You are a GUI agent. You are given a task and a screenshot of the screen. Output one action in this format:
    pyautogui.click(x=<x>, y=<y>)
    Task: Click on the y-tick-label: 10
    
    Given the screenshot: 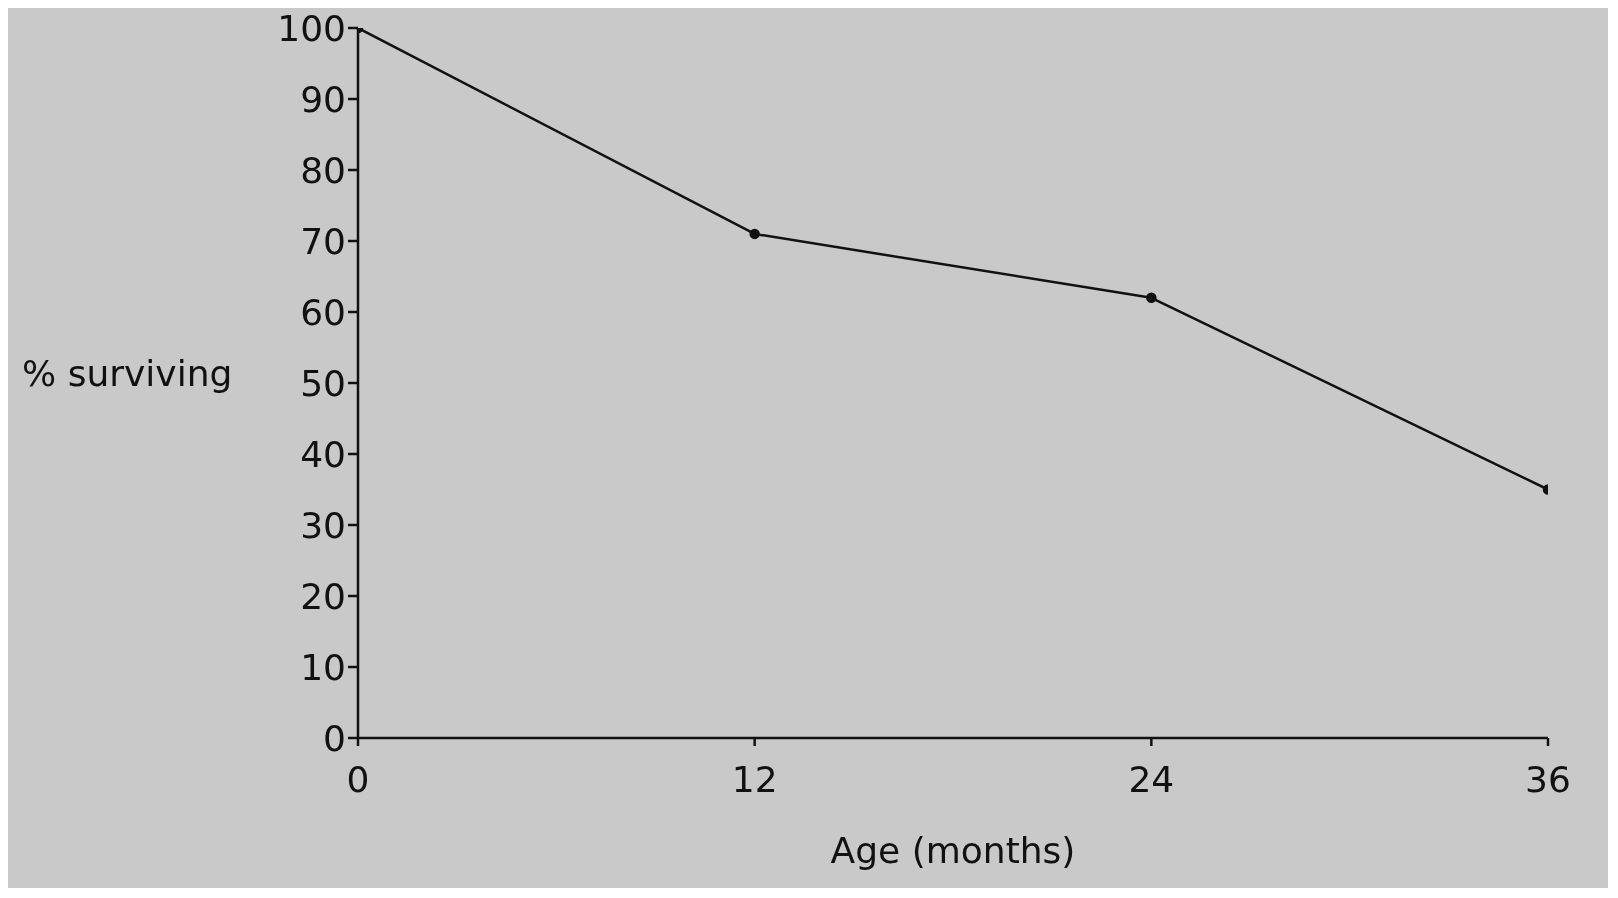 What is the action you would take?
    pyautogui.click(x=323, y=667)
    